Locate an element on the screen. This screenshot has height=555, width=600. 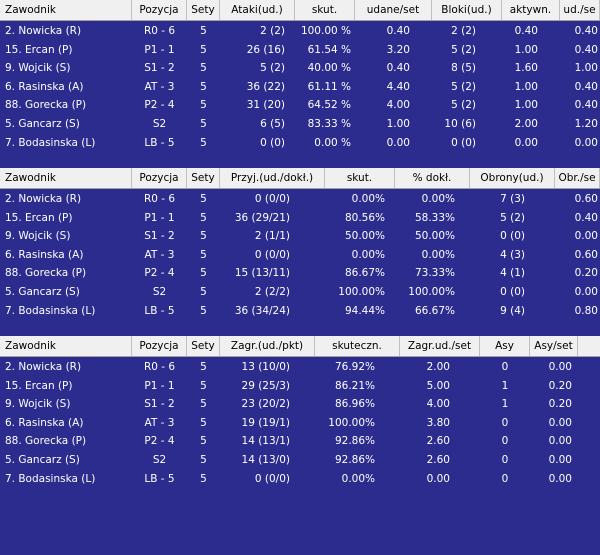
column-header: Obr./se is located at coordinates (577, 178).